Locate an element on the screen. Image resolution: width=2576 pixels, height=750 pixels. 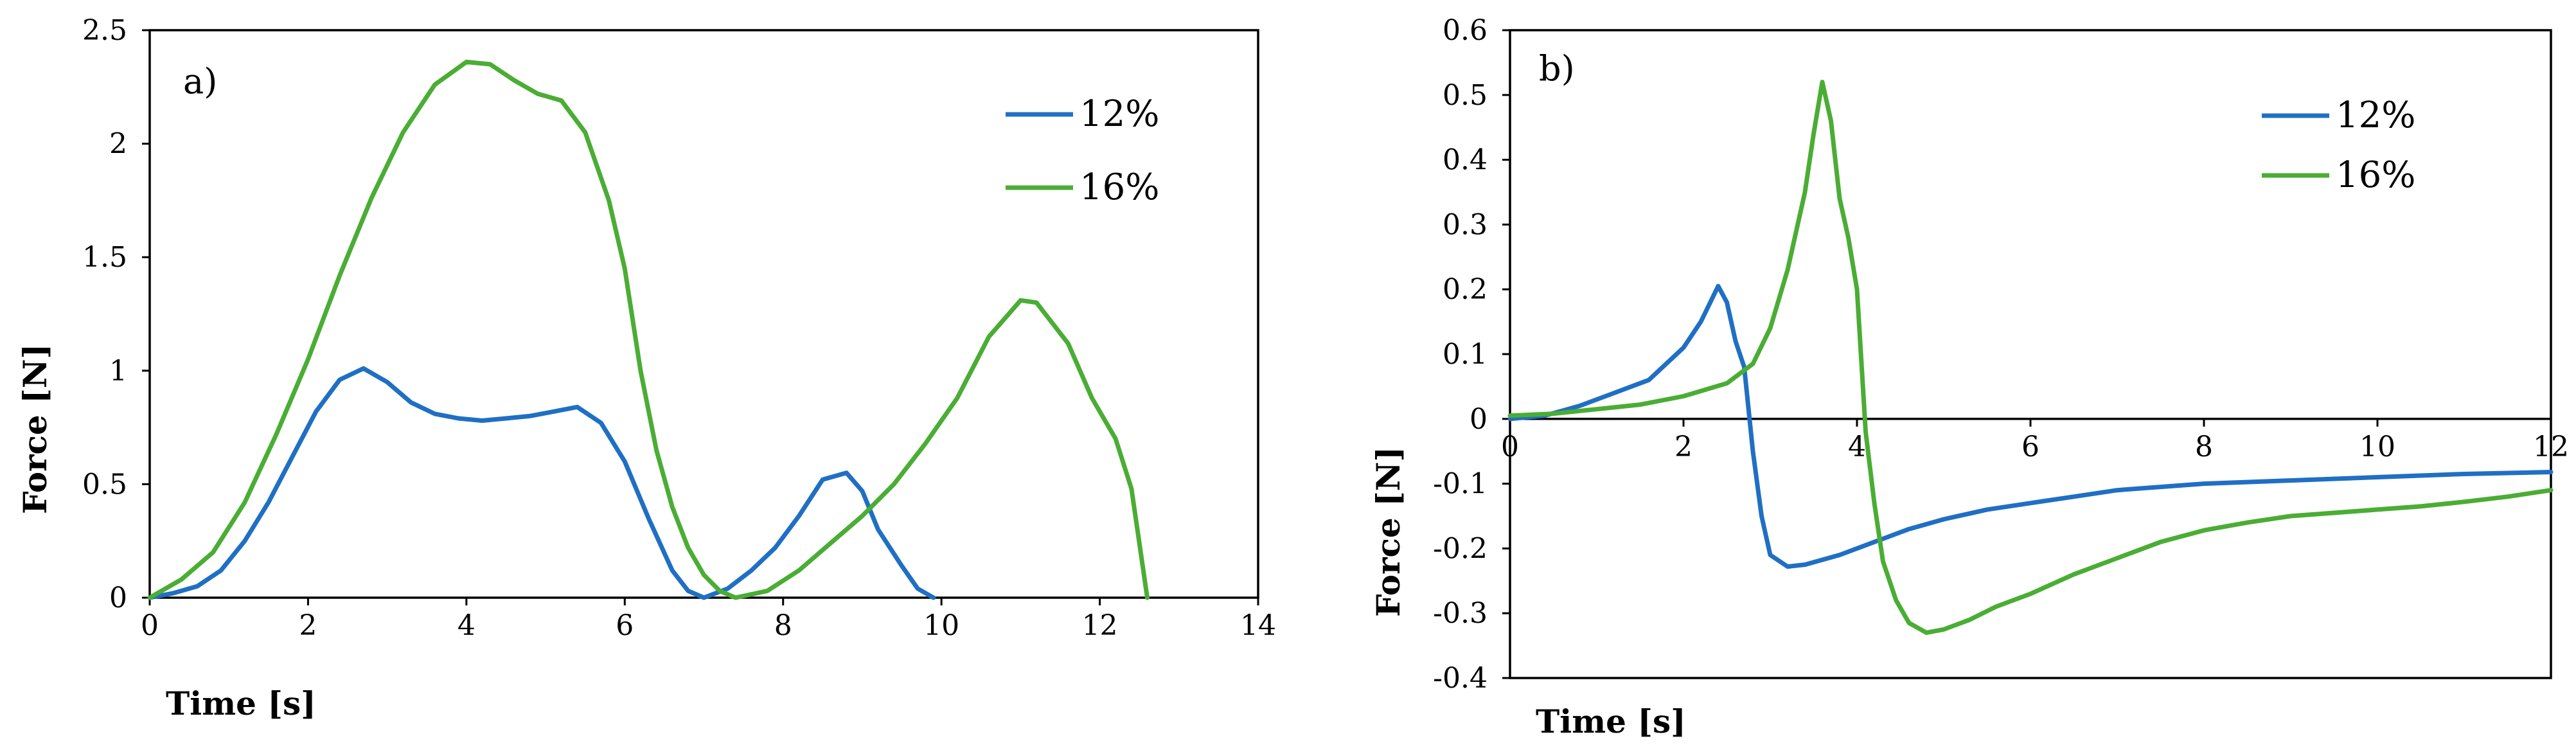
x-axis-title-b: Time [s] is located at coordinates (1611, 721).